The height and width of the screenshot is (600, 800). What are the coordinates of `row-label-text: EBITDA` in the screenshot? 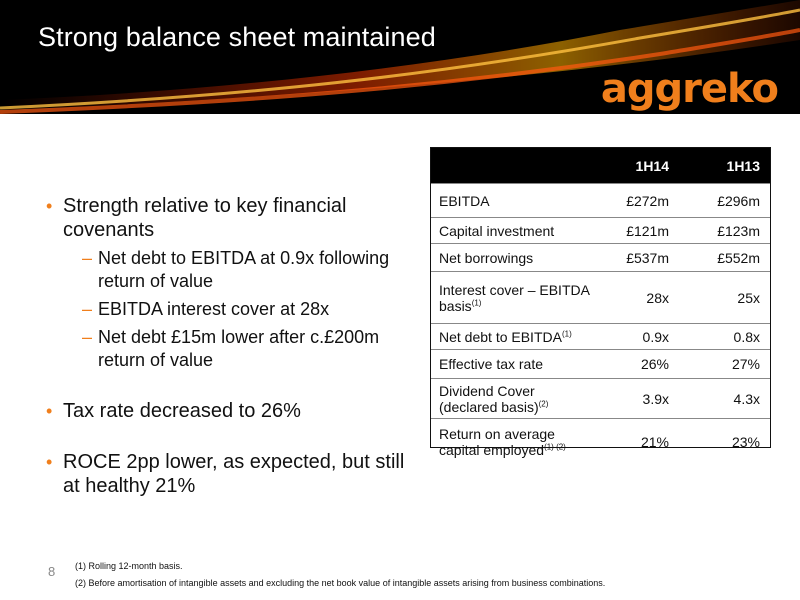 It's located at (464, 200).